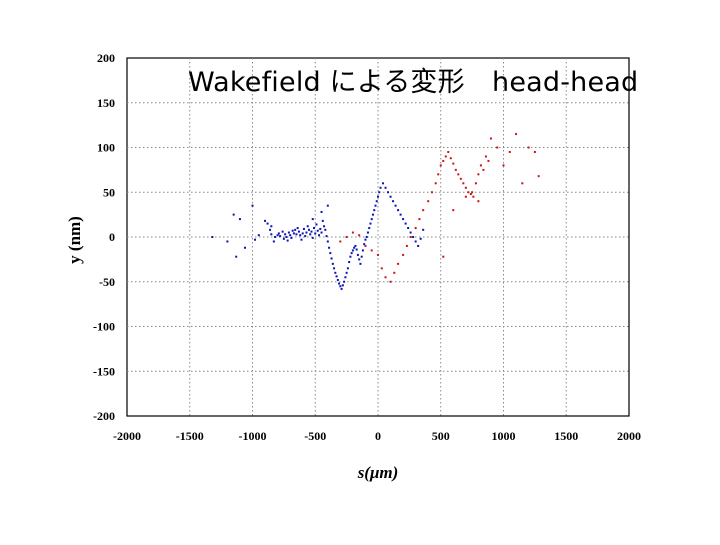 Image resolution: width=720 pixels, height=545 pixels. I want to click on x-tick-label: 0, so click(378, 436).